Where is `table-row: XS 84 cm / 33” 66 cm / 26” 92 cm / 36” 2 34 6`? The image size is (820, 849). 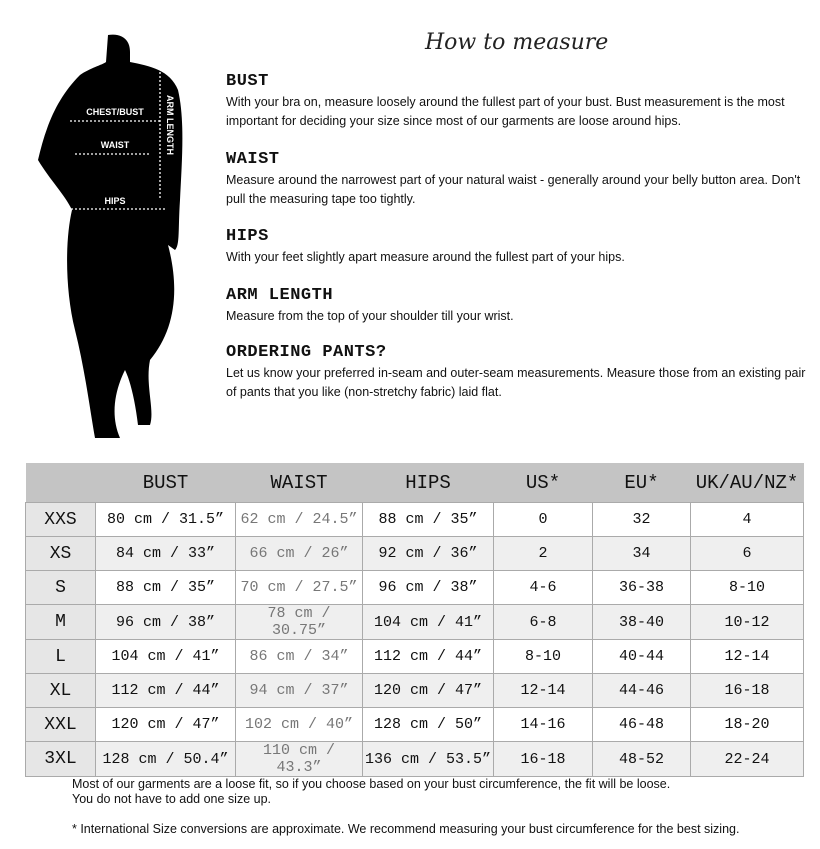 table-row: XS 84 cm / 33” 66 cm / 26” 92 cm / 36” 2 34 6 is located at coordinates (414, 553).